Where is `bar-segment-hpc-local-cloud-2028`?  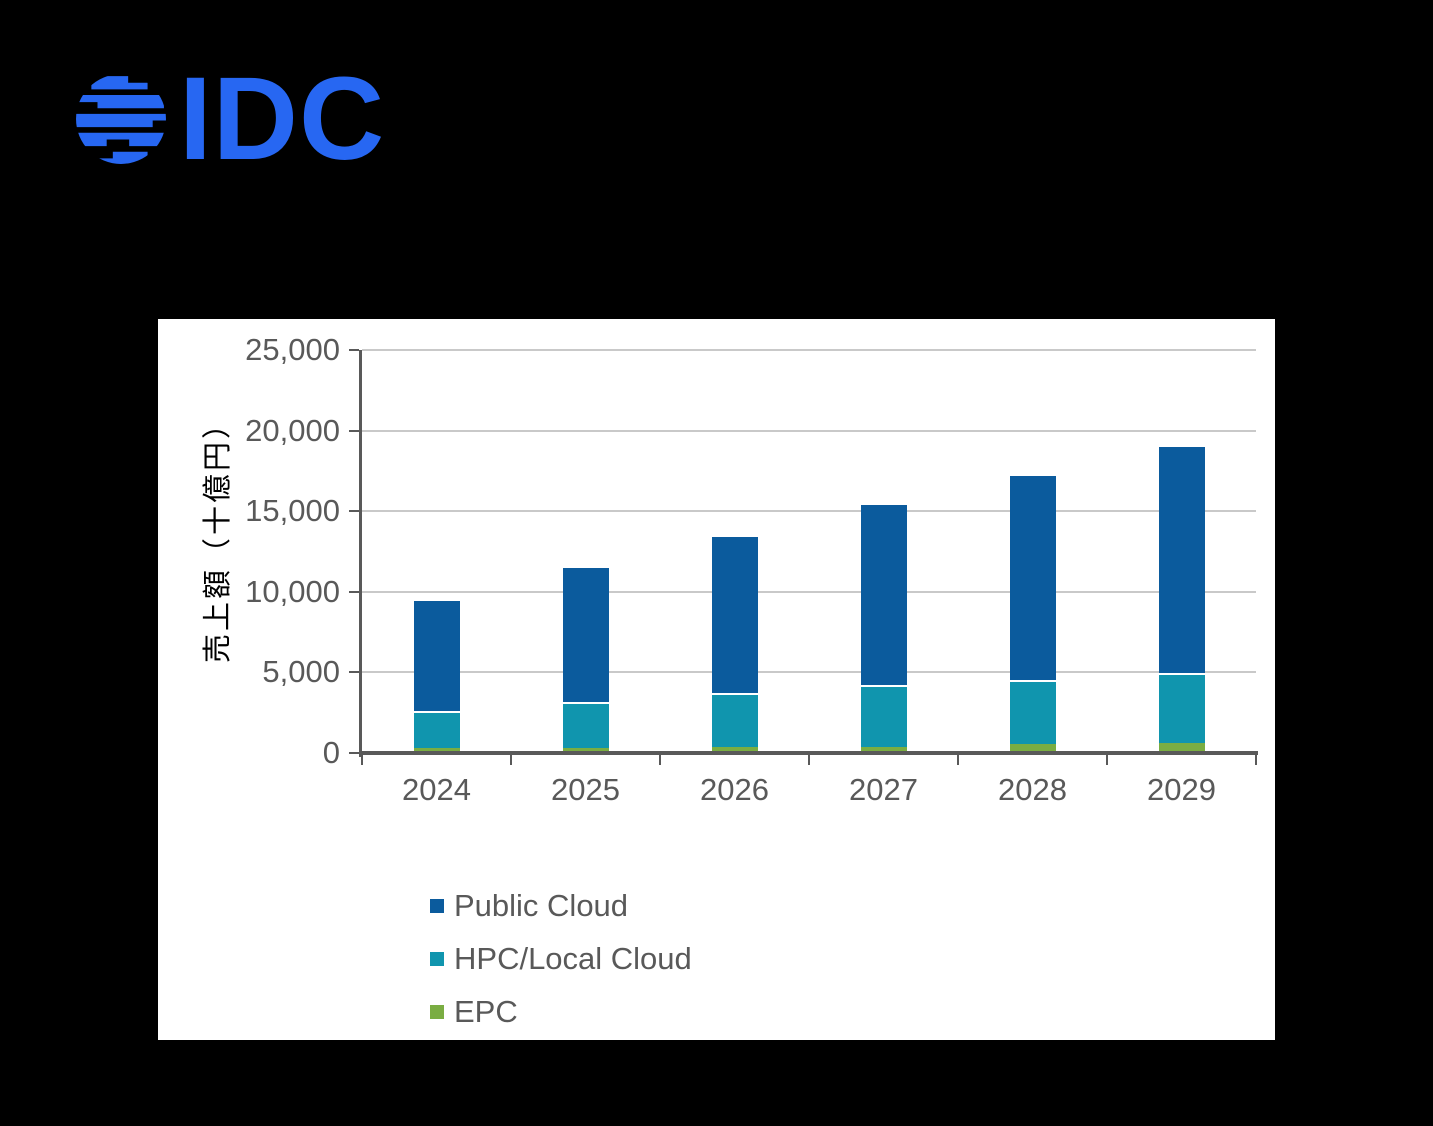 bar-segment-hpc-local-cloud-2028 is located at coordinates (1032, 712).